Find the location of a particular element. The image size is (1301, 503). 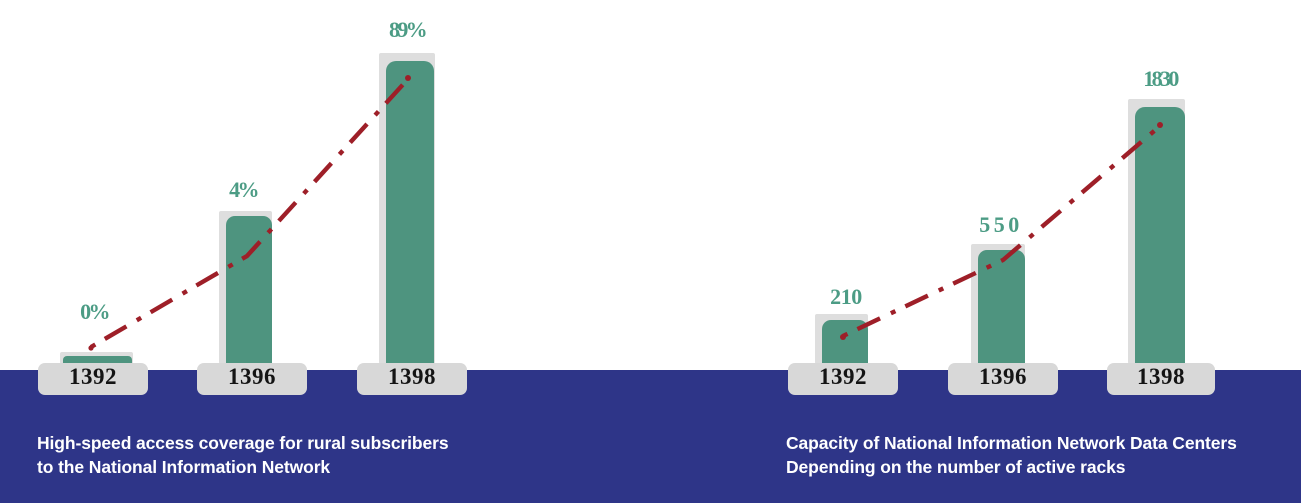

caption-line: Depending on the number of active racks is located at coordinates (956, 467).